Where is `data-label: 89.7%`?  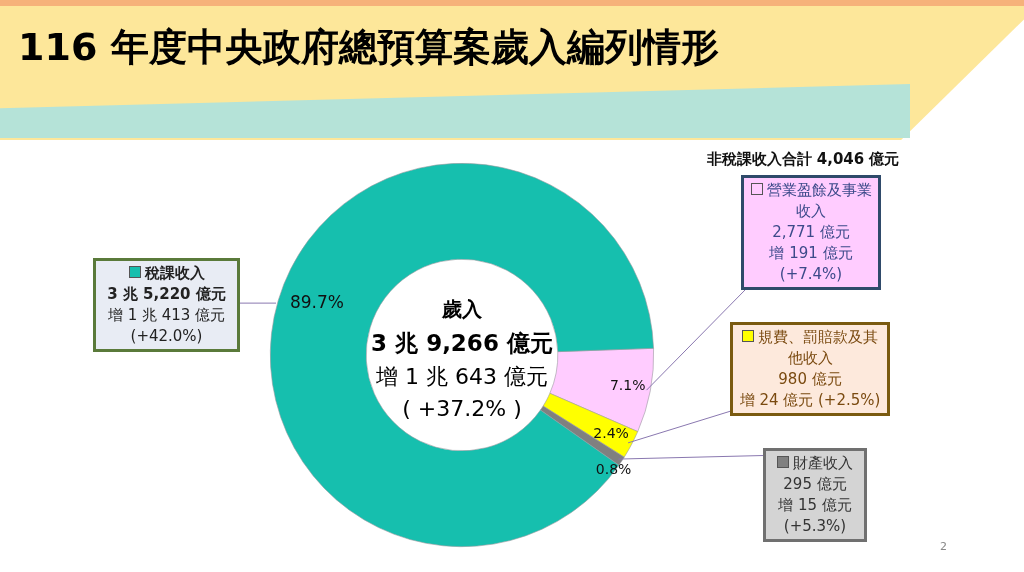
data-label: 89.7% is located at coordinates (316, 302).